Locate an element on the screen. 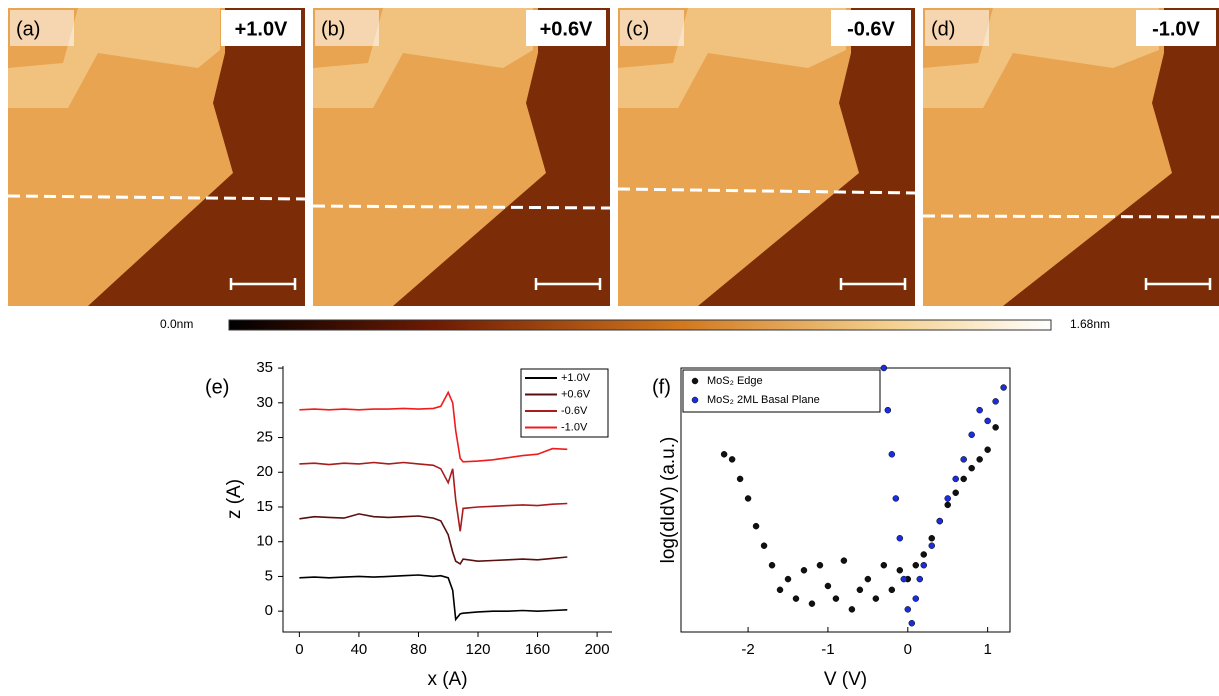 The height and width of the screenshot is (696, 1219). y-tick-label: 10 is located at coordinates (264, 541).